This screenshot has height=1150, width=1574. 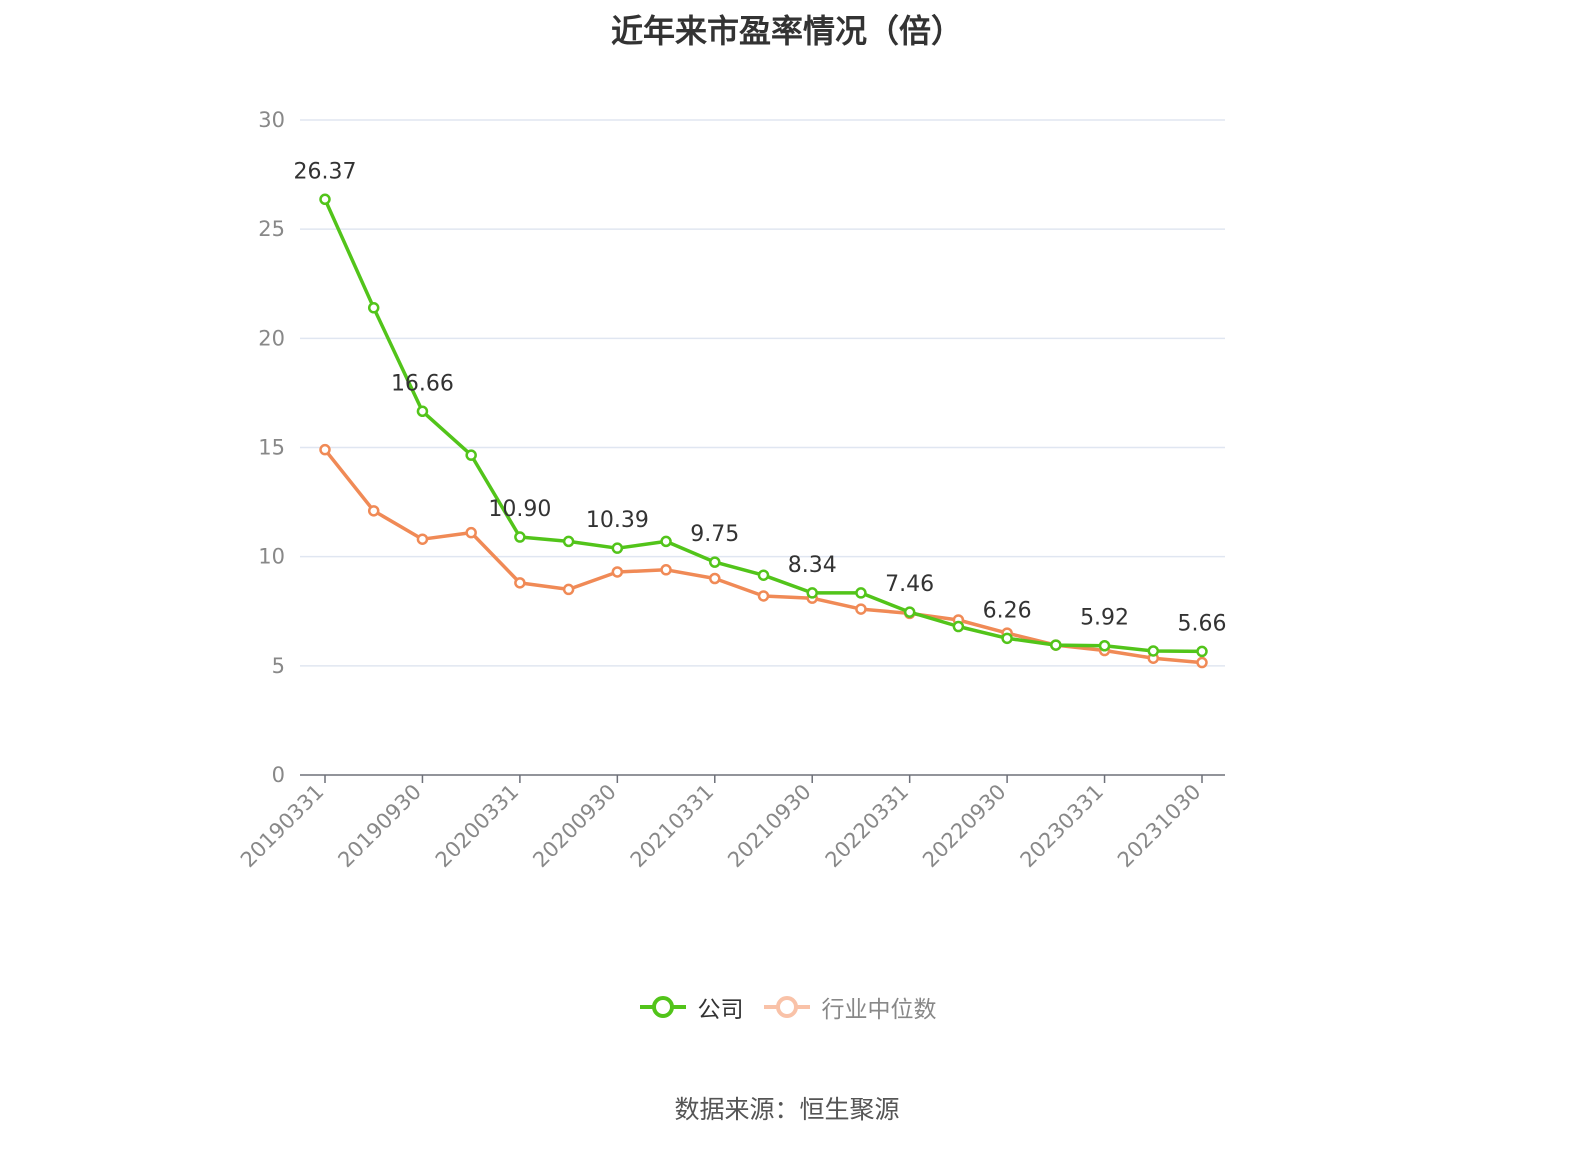 I want to click on x-tick-label: 20210930, so click(x=769, y=826).